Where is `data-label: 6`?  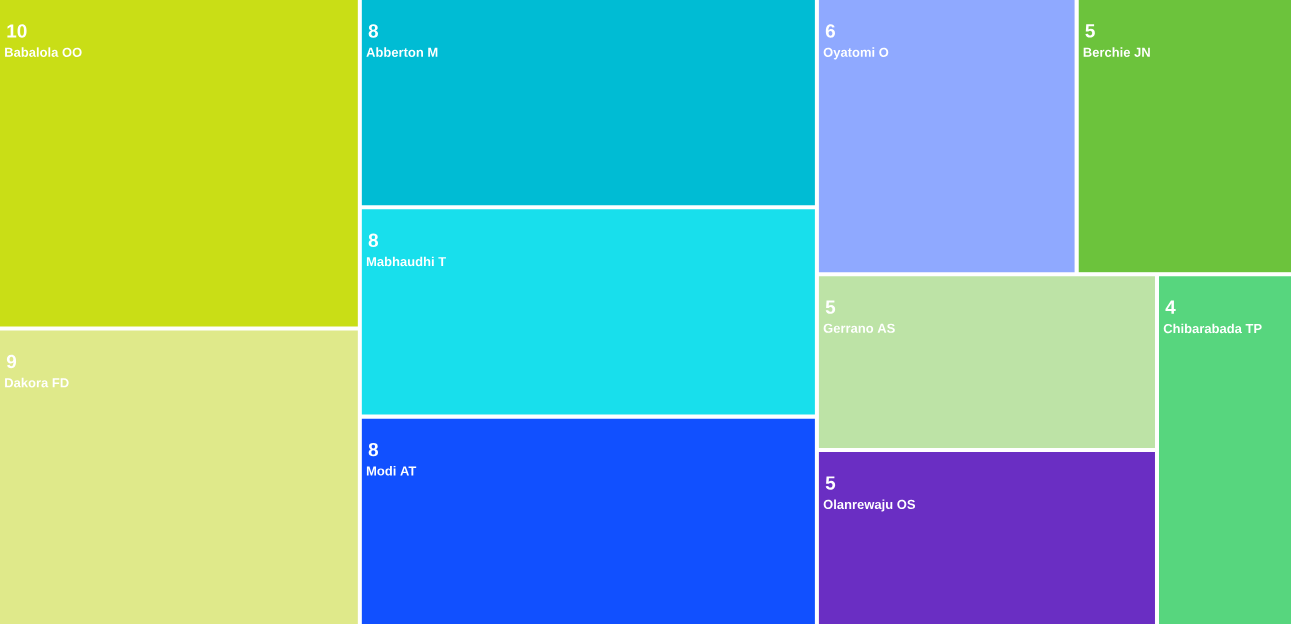 data-label: 6 is located at coordinates (830, 31).